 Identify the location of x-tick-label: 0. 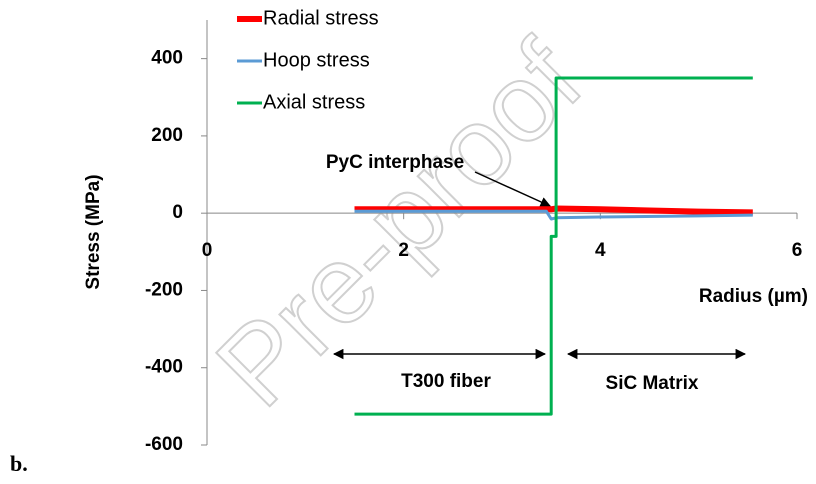
(207, 250).